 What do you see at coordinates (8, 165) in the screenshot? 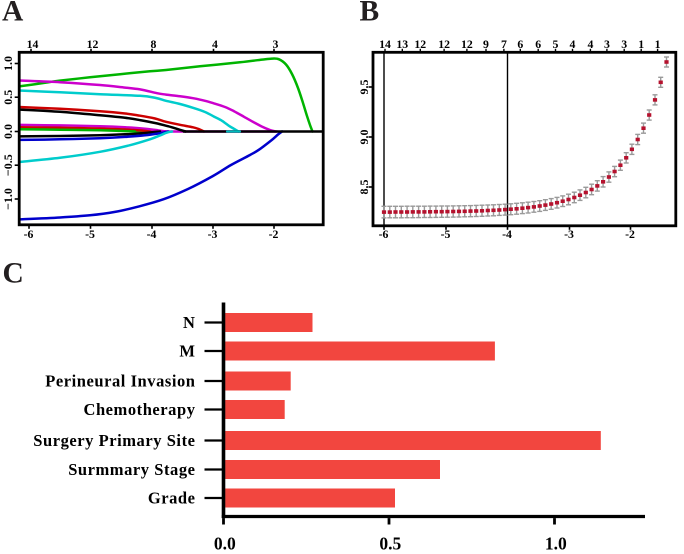
I see `svg-text: −0.5` at bounding box center [8, 165].